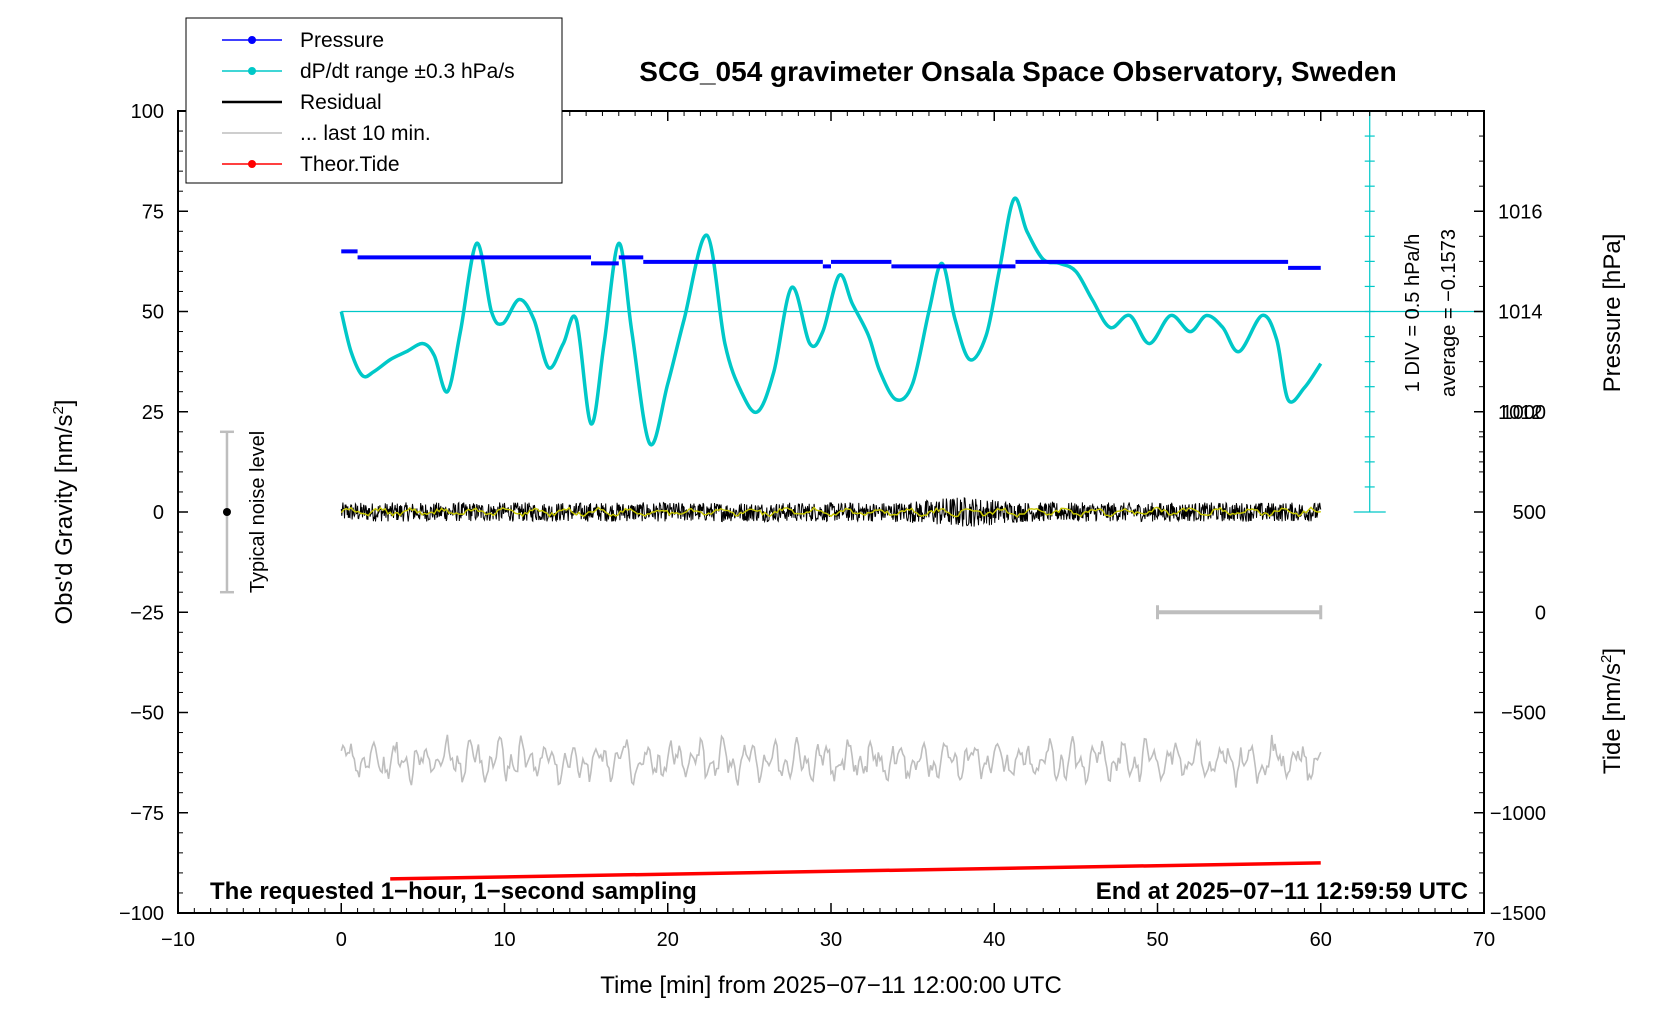 The image size is (1676, 1020). I want to click on average-label: average = −0.1573, so click(1449, 313).